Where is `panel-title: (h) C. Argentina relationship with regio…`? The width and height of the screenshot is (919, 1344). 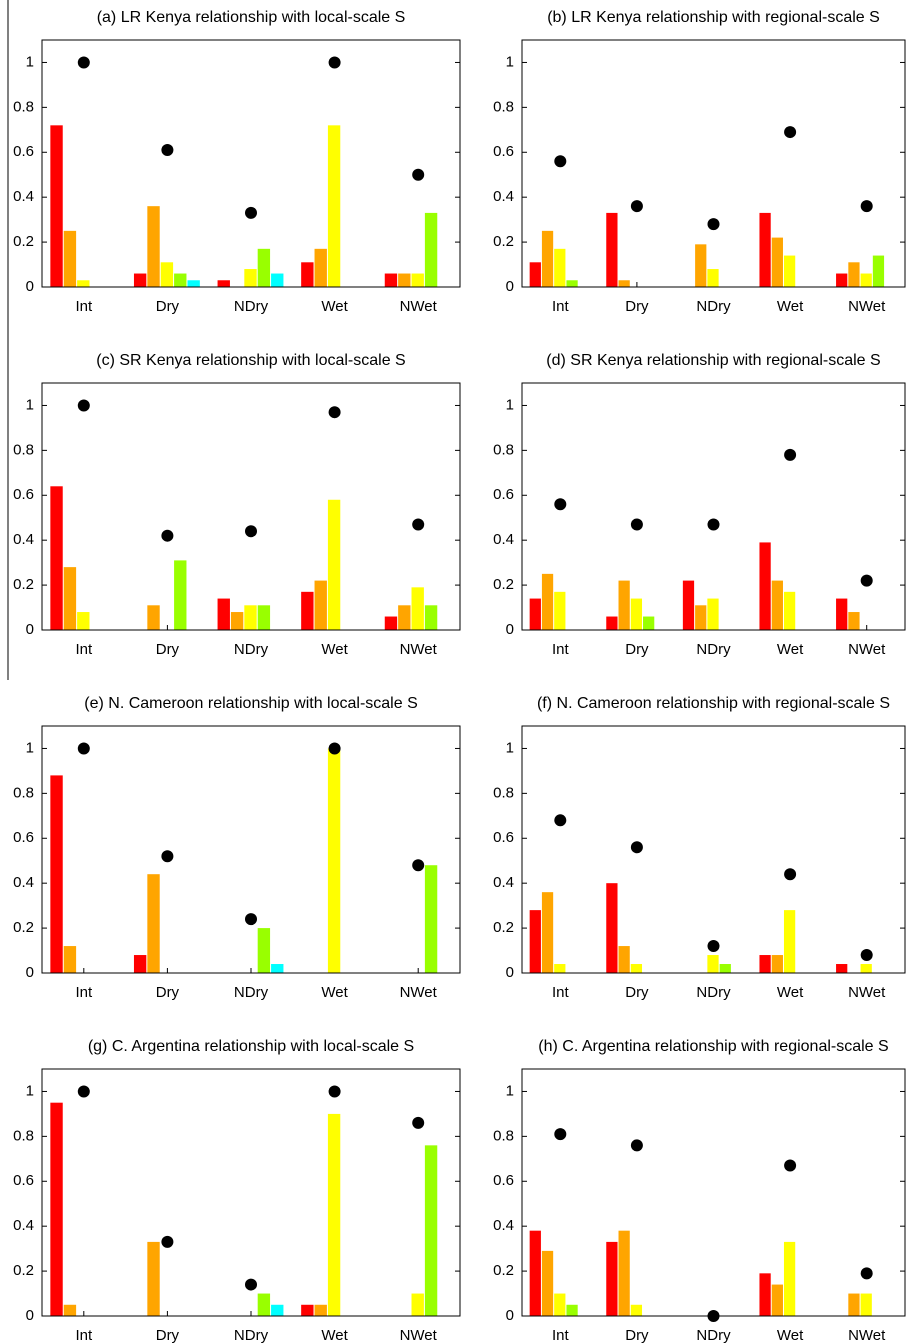
panel-title: (h) C. Argentina relationship with regio… is located at coordinates (713, 1046).